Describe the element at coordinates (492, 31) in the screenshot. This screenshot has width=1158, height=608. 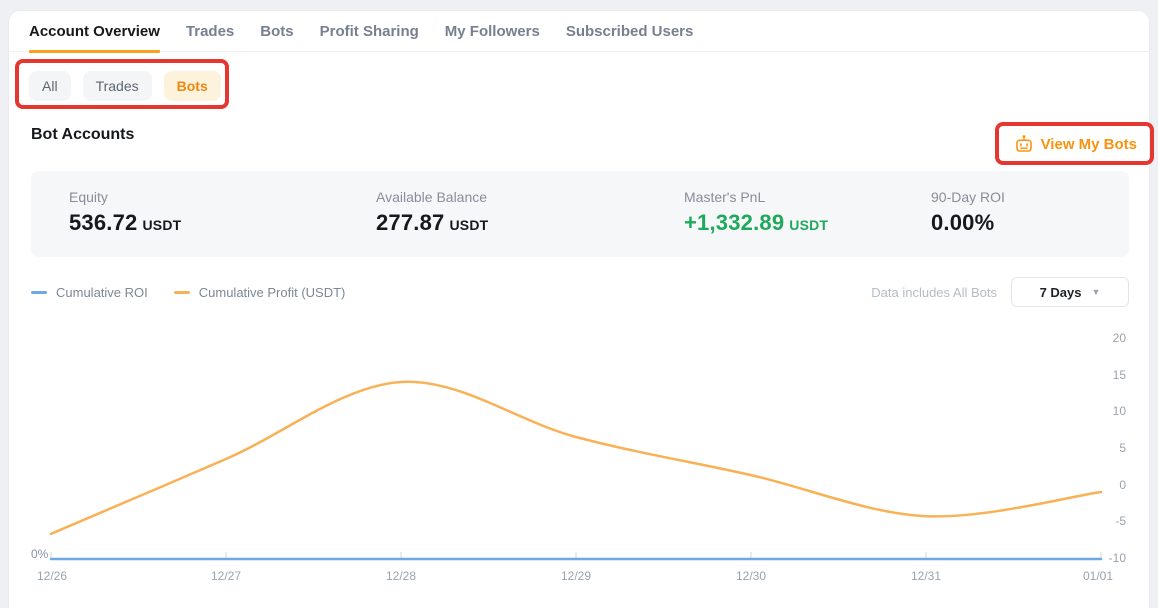
I see `tab-my-followers: My Followers` at that location.